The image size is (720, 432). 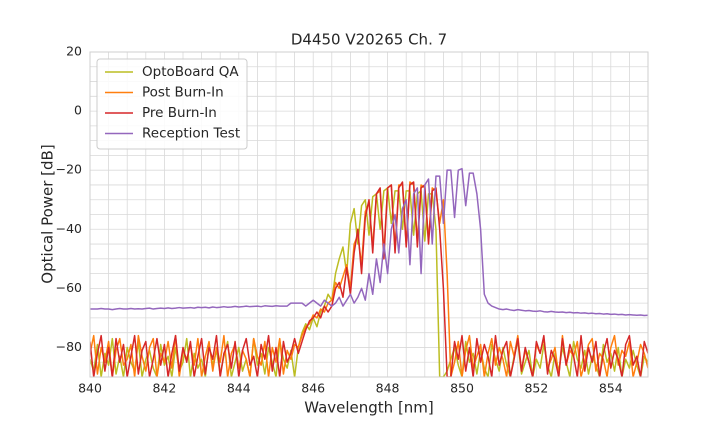 What do you see at coordinates (313, 388) in the screenshot?
I see `x-tick-label: 846` at bounding box center [313, 388].